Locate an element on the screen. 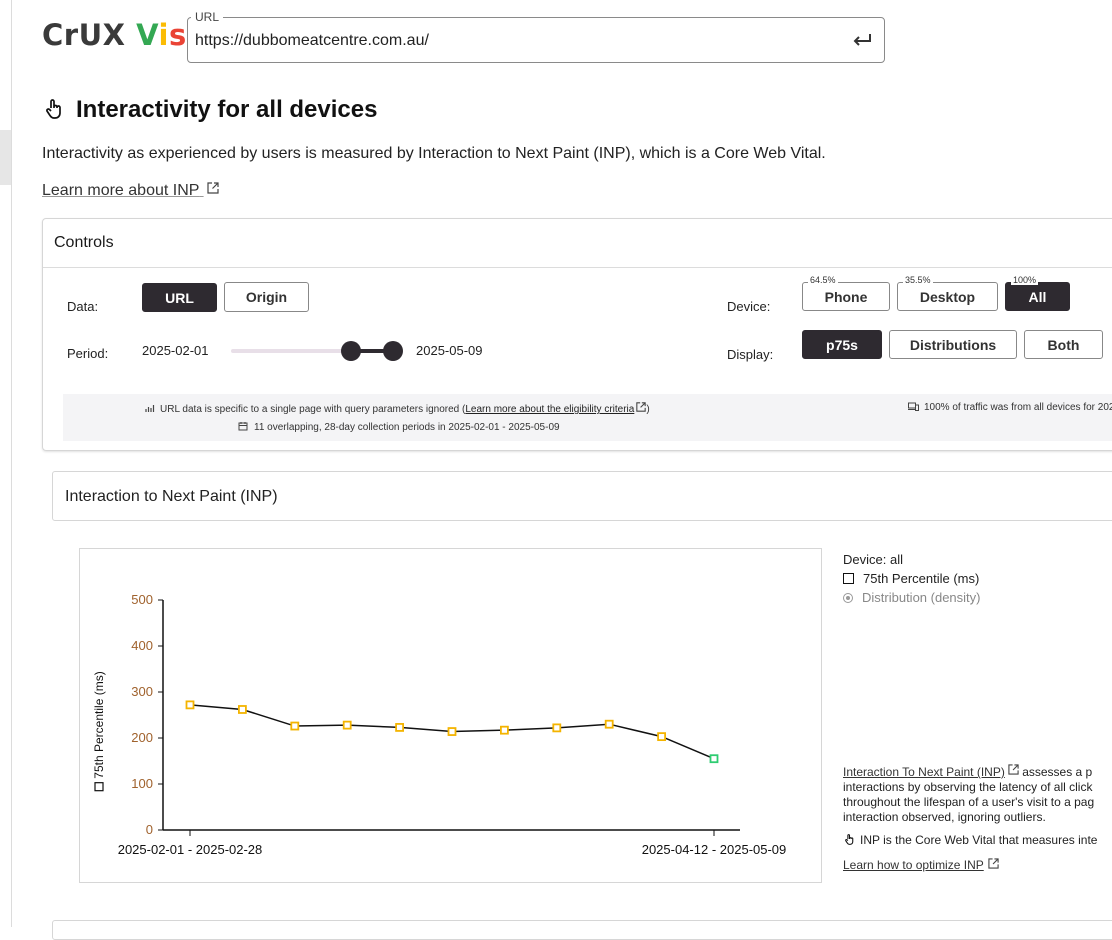 The image size is (1112, 940). device-phone-button: Phone is located at coordinates (846, 296).